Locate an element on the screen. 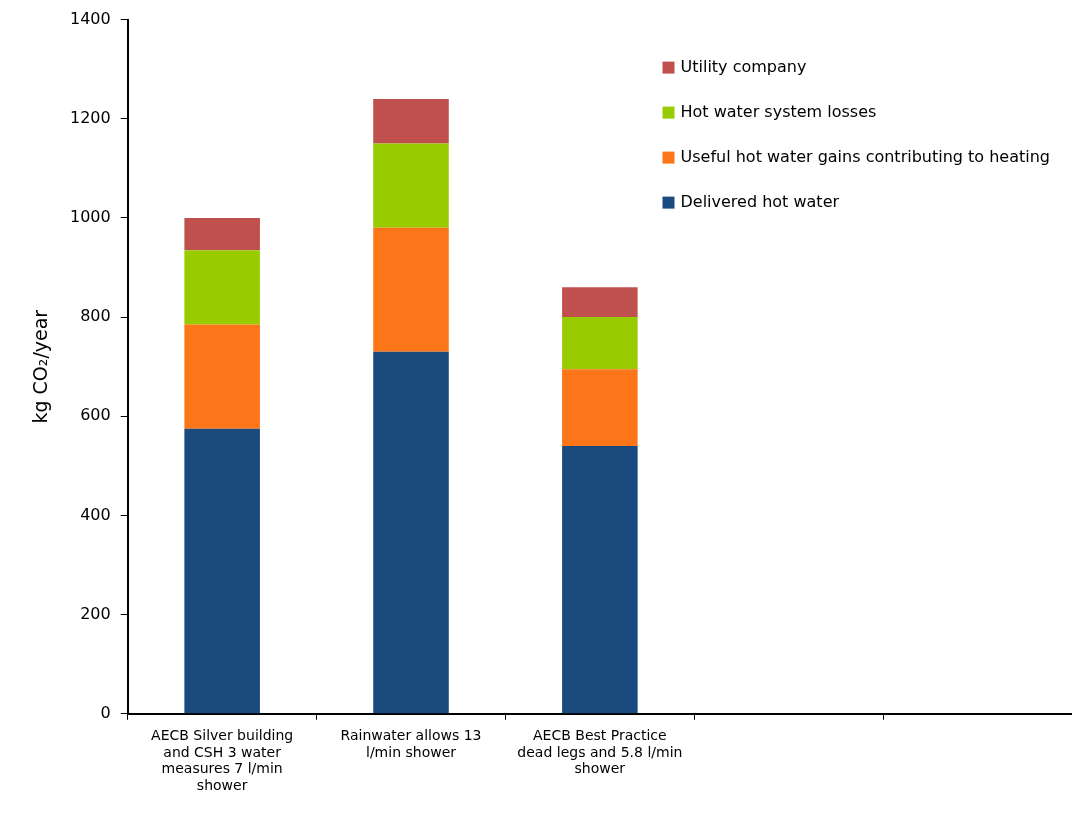 This screenshot has width=1072, height=823. y-tick-label: 600 is located at coordinates (95, 415).